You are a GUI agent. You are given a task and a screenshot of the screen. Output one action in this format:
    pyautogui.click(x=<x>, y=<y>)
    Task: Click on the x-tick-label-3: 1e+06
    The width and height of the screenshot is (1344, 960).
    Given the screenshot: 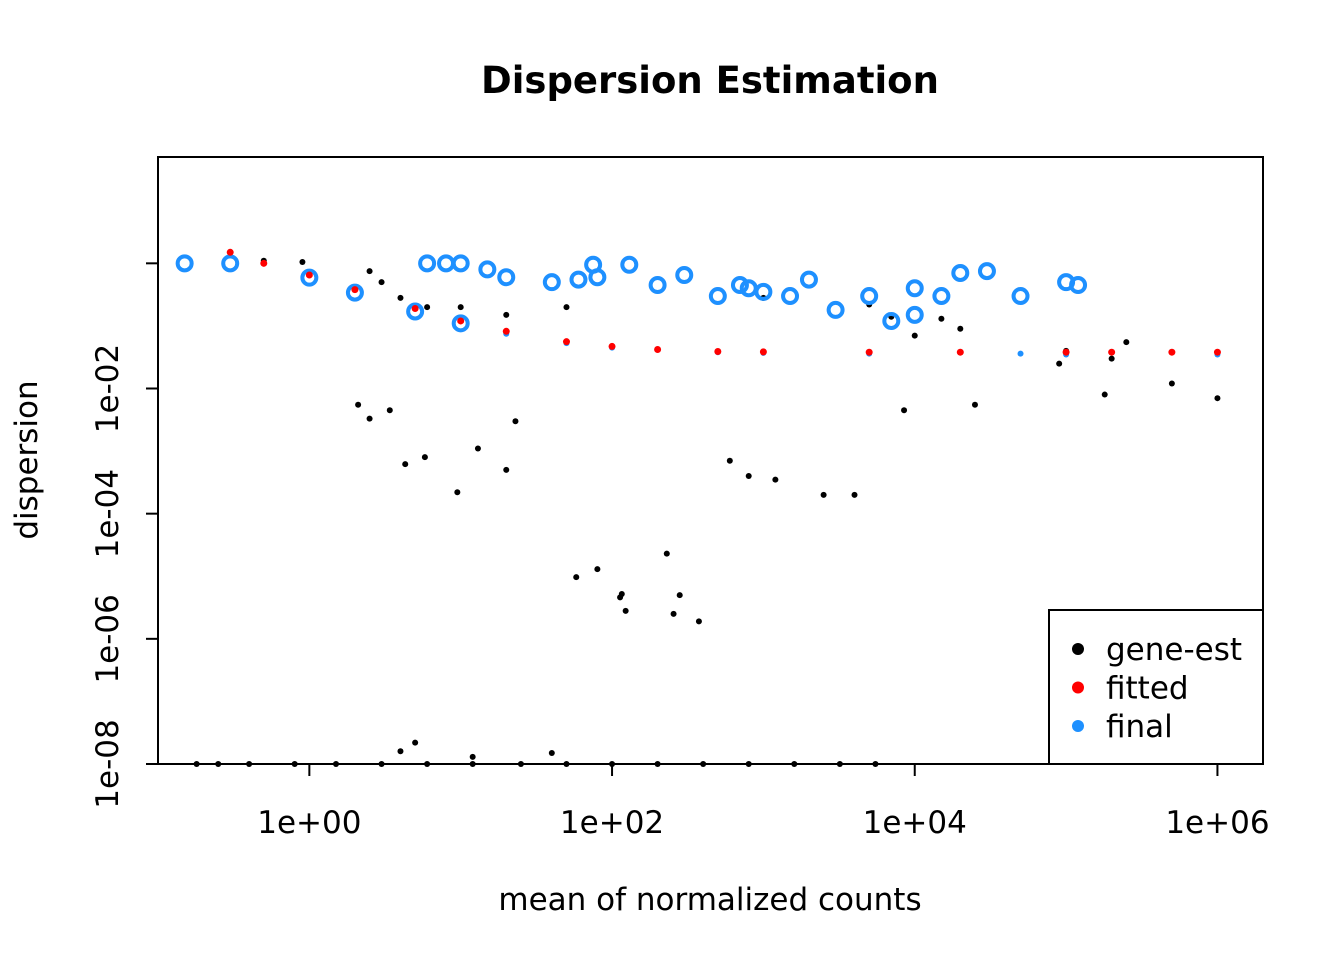 What is the action you would take?
    pyautogui.click(x=1217, y=823)
    